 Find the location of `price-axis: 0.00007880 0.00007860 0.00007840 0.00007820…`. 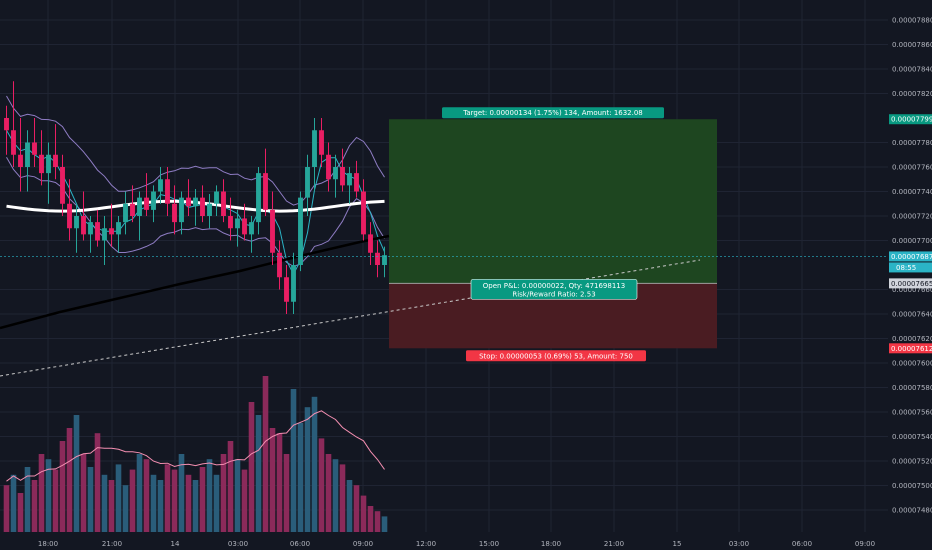

price-axis: 0.00007880 0.00007860 0.00007840 0.00007820… is located at coordinates (912, 266).